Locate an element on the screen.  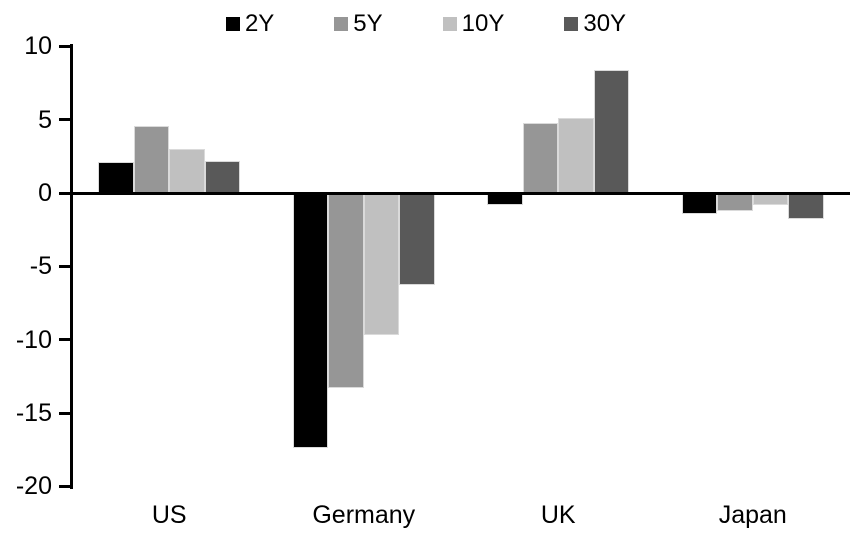
x-axis-label: US is located at coordinates (169, 515).